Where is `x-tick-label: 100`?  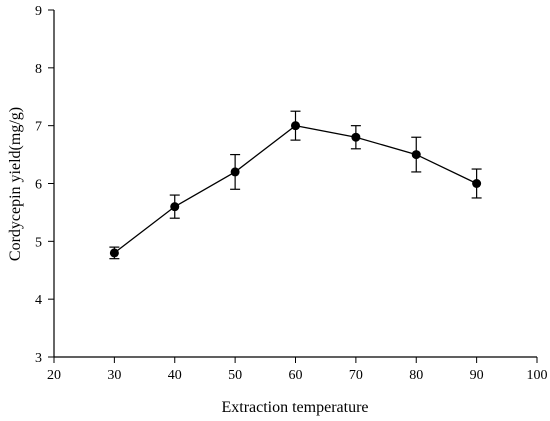
x-tick-label: 100 is located at coordinates (537, 375).